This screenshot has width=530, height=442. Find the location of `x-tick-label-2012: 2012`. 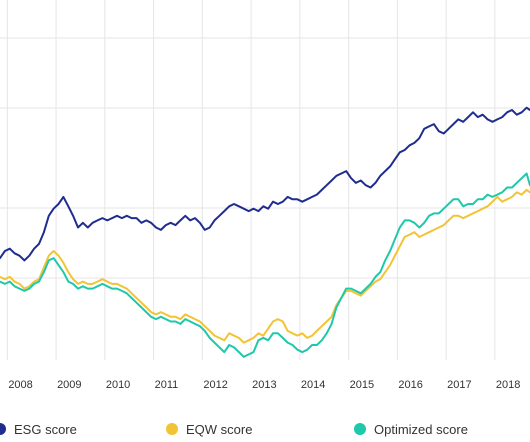

x-tick-label-2012: 2012 is located at coordinates (215, 385).